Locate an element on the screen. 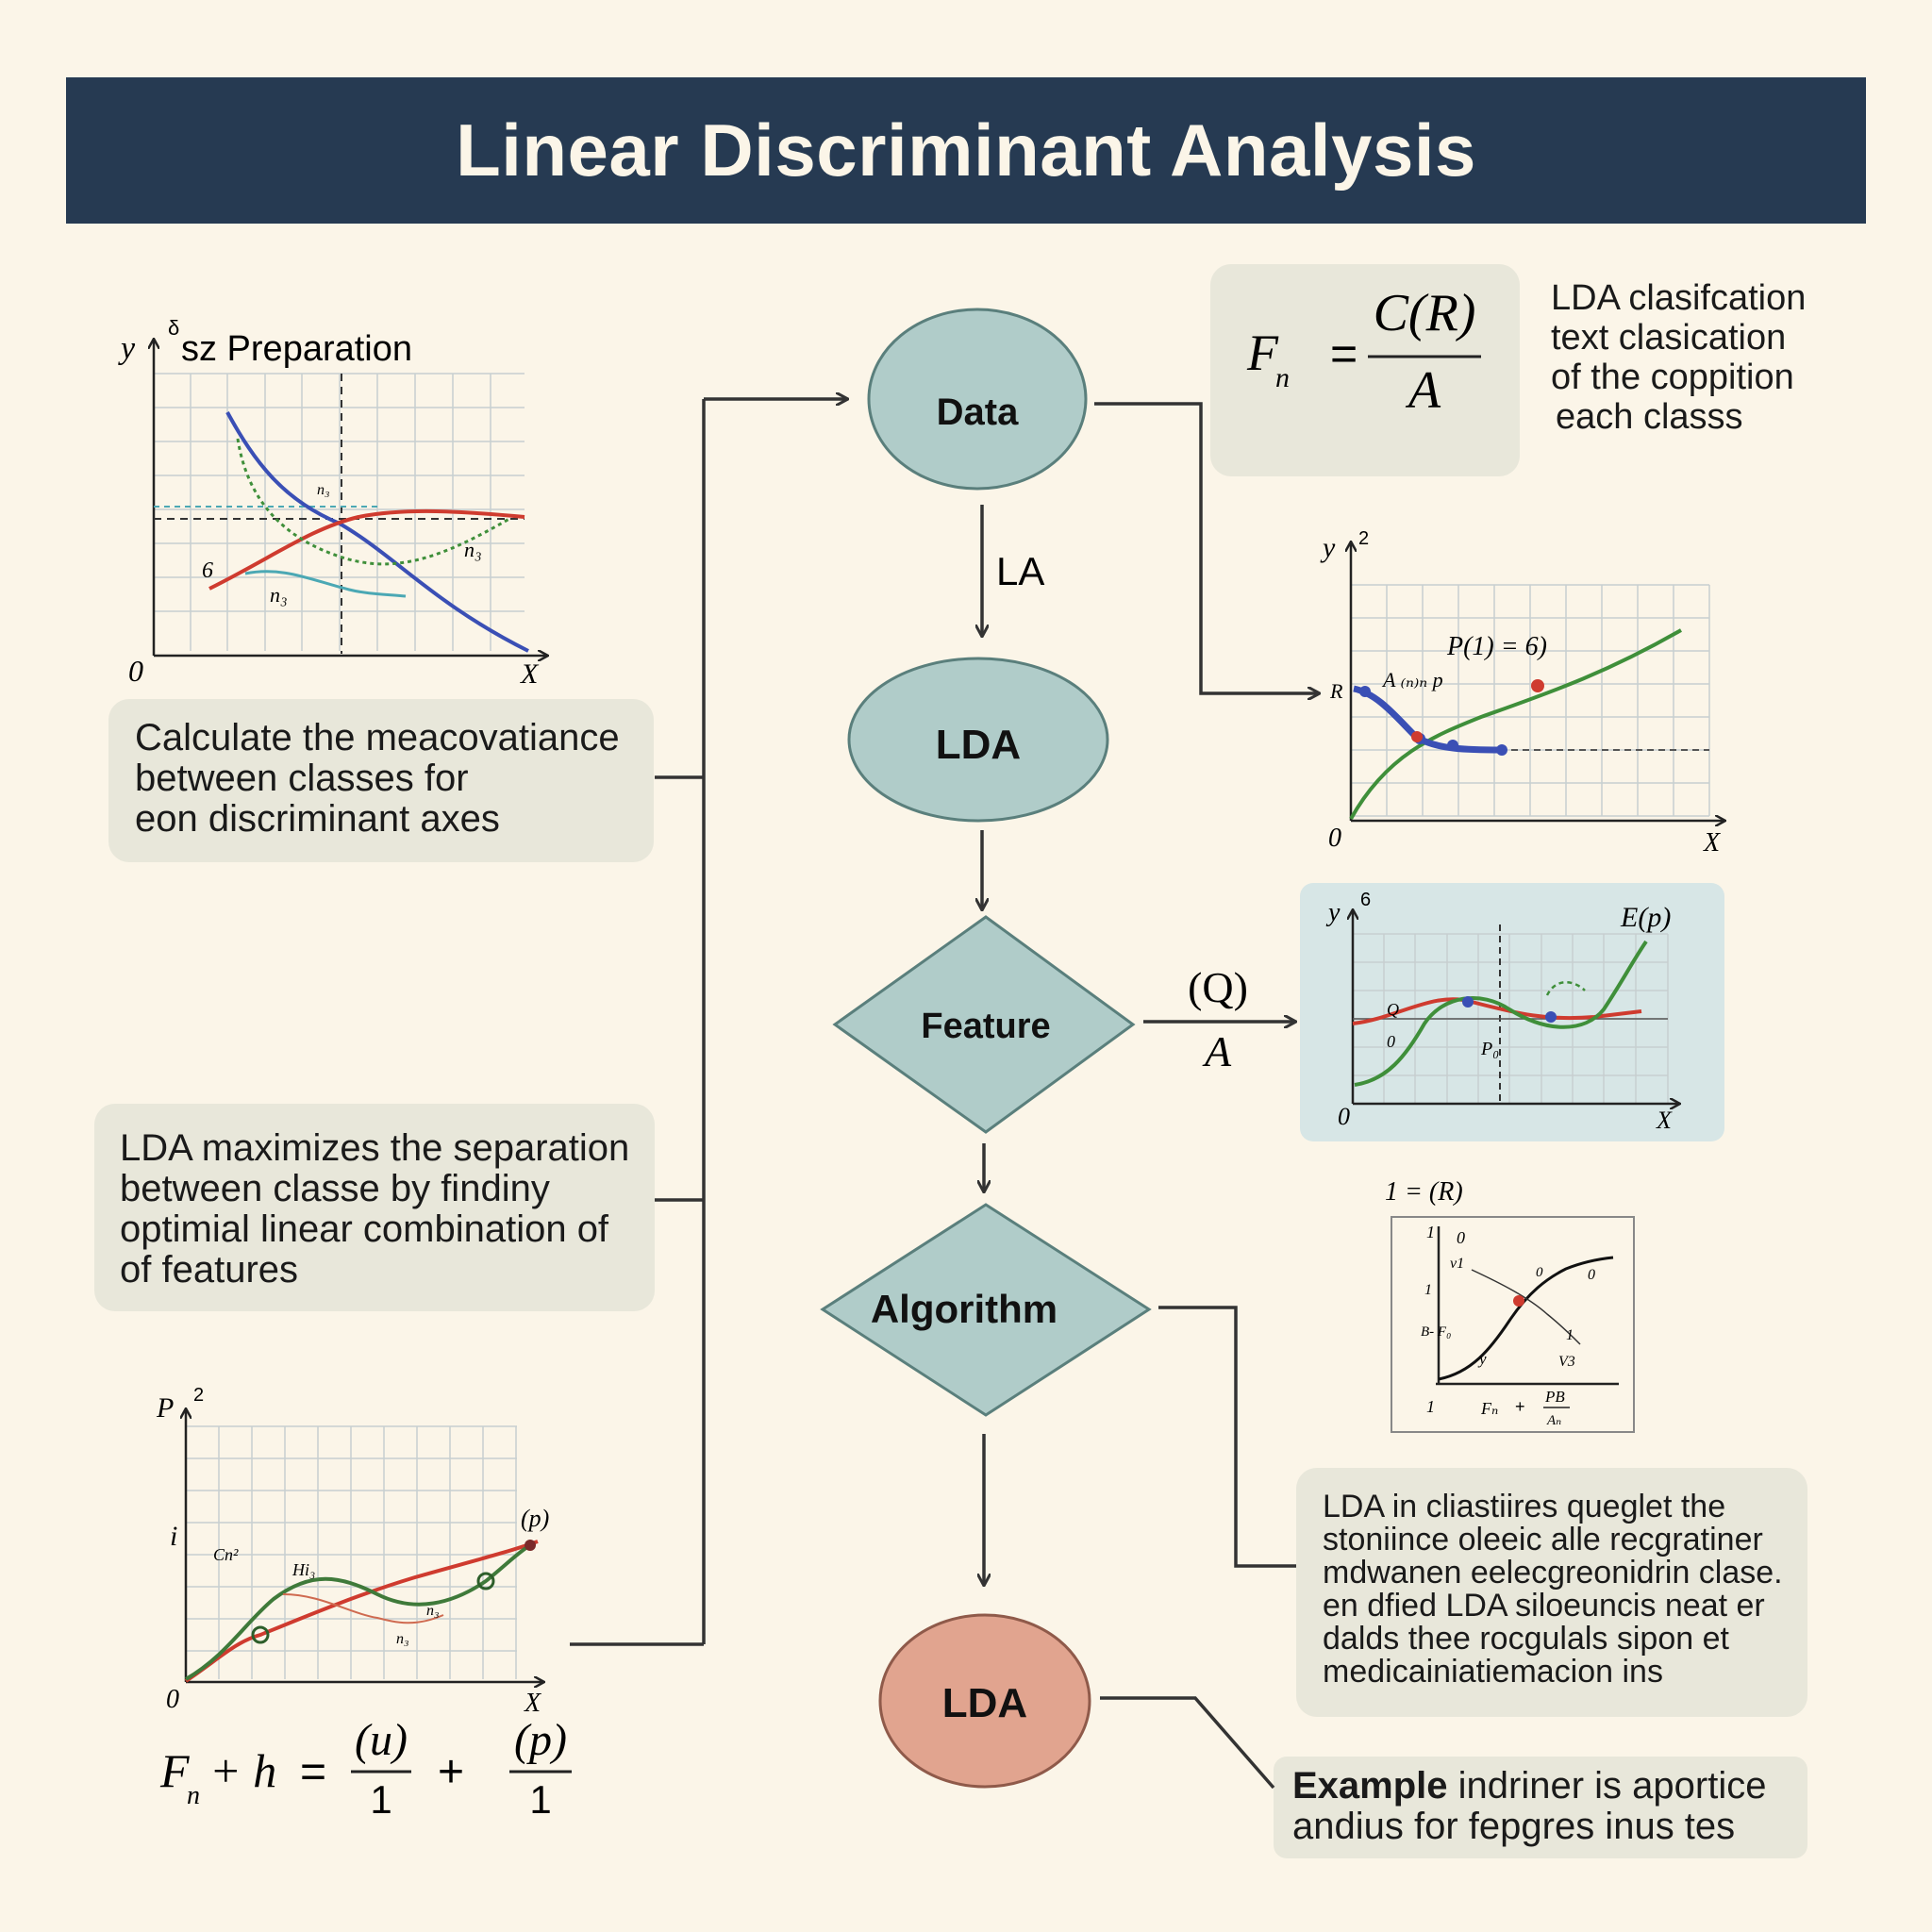 The width and height of the screenshot is (1932, 1932). plot-prep-title: sz Preparation is located at coordinates (296, 349).